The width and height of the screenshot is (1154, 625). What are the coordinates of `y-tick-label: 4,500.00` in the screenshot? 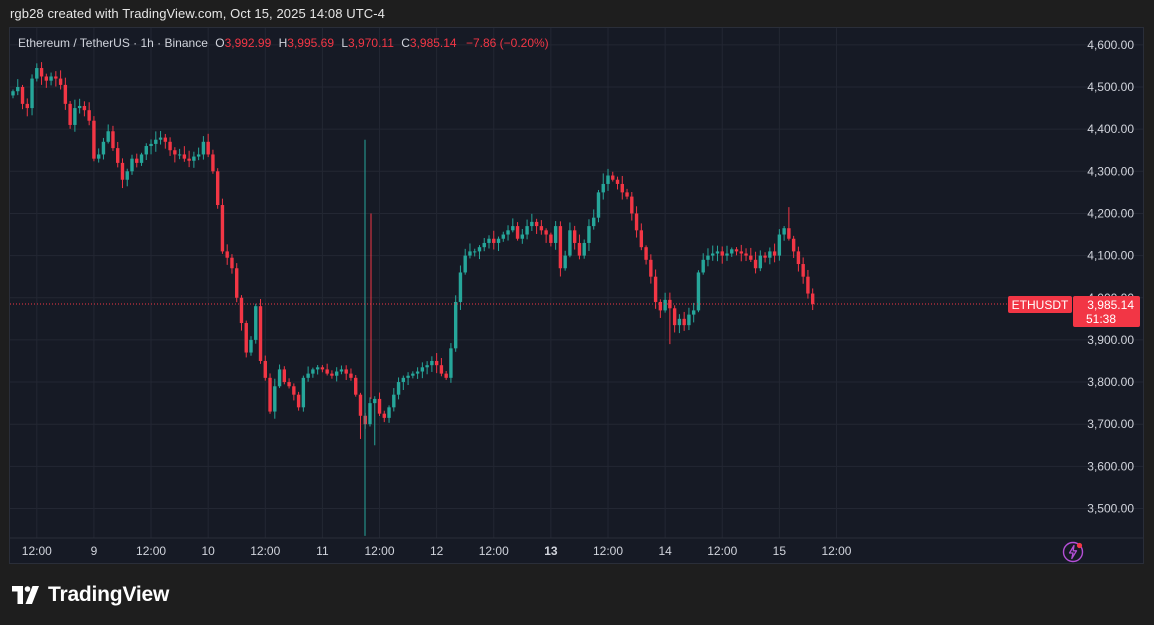 It's located at (1110, 87).